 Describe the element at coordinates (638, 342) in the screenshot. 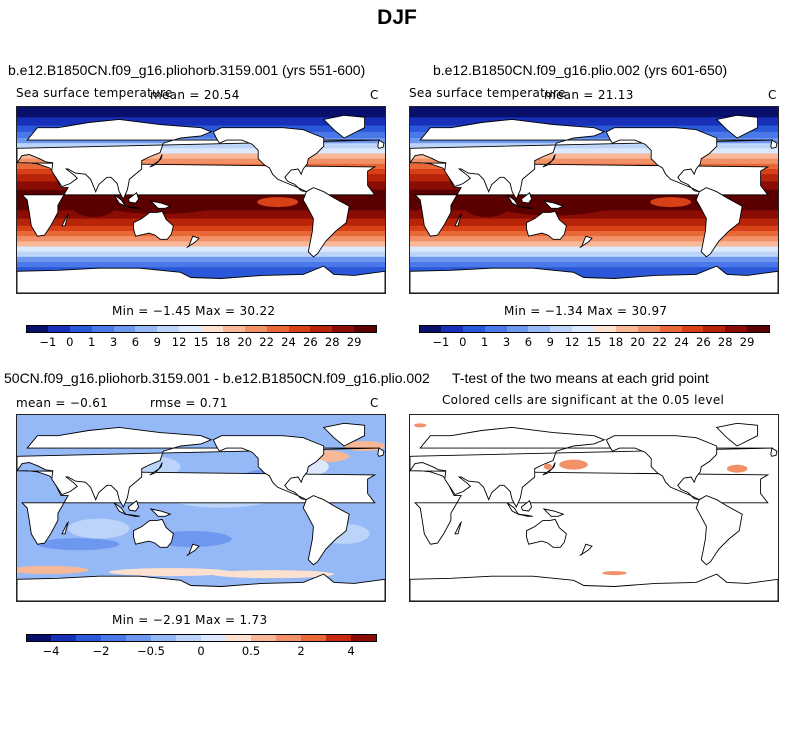

I see `colorbar-tick-label: 20` at that location.